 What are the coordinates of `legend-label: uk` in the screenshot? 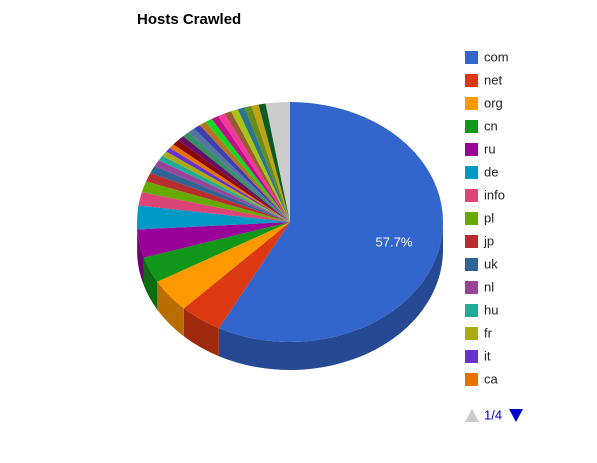 It's located at (491, 263).